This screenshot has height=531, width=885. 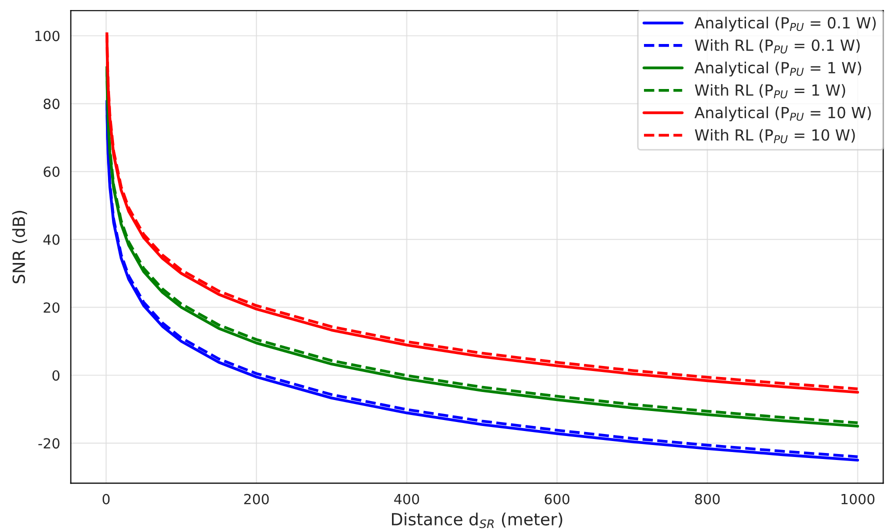 I want to click on x-axis-title: Distance d$_{SR}$ (meter), so click(x=477, y=520).